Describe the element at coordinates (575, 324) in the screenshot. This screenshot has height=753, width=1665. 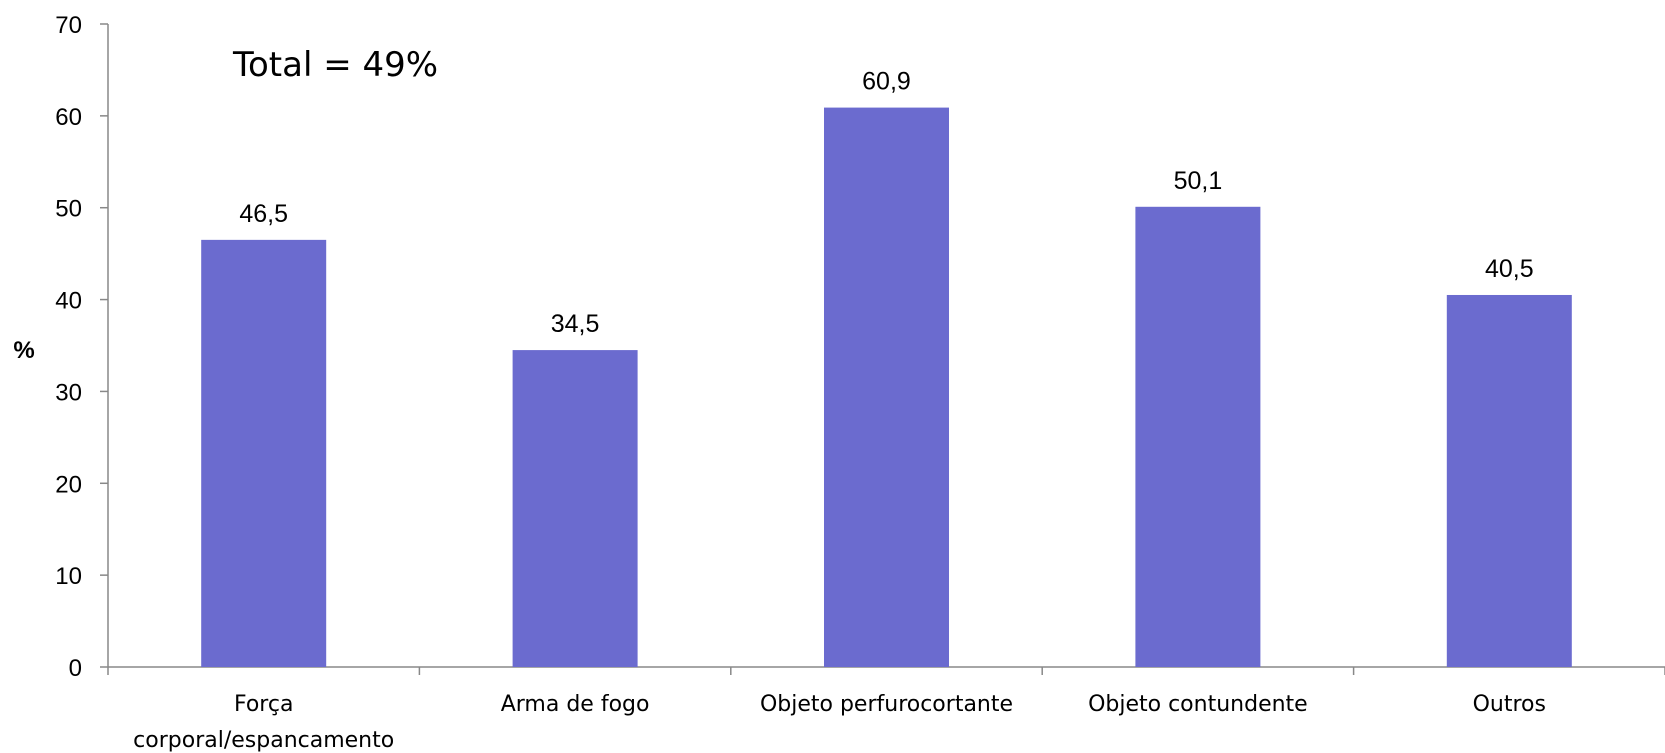
I see `value-label: 34,5` at that location.